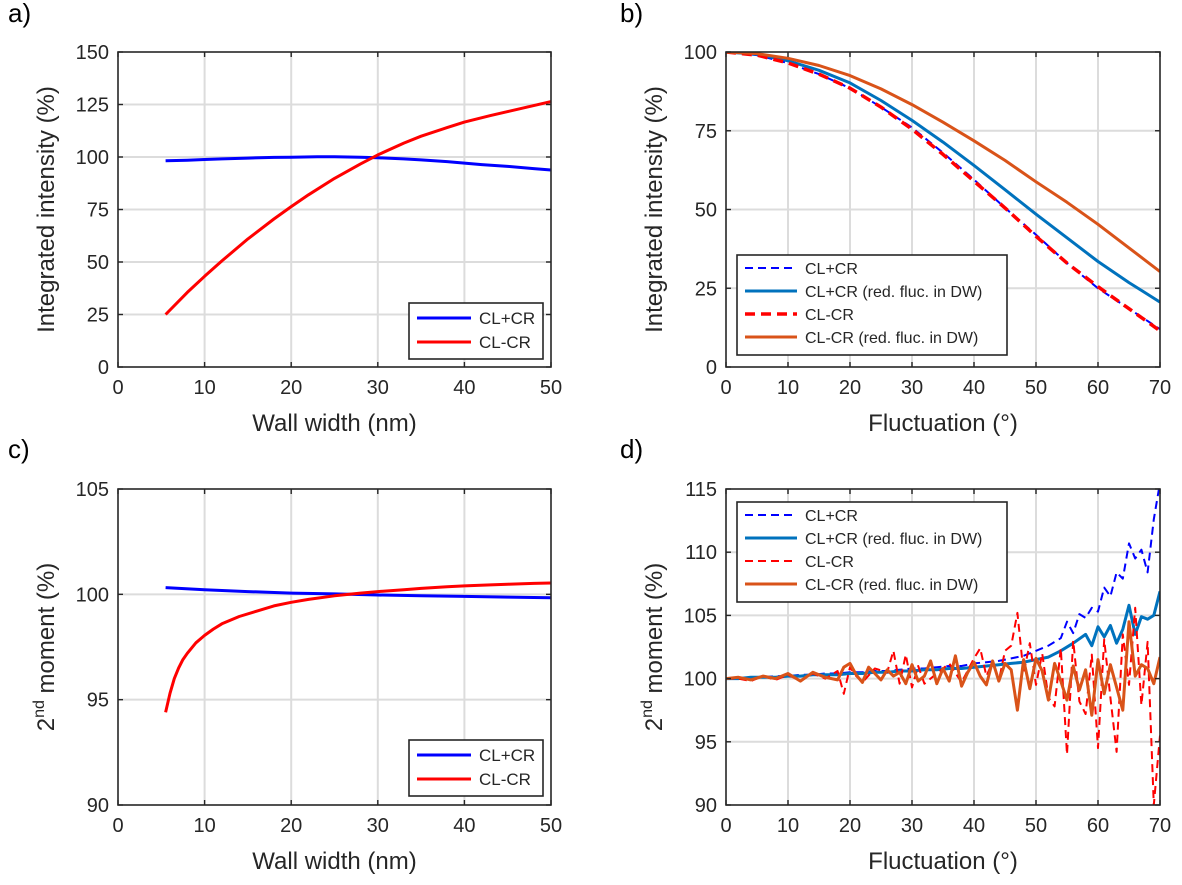 The image size is (1182, 885). Describe the element at coordinates (701, 490) in the screenshot. I see `y-tick-label: 115` at that location.